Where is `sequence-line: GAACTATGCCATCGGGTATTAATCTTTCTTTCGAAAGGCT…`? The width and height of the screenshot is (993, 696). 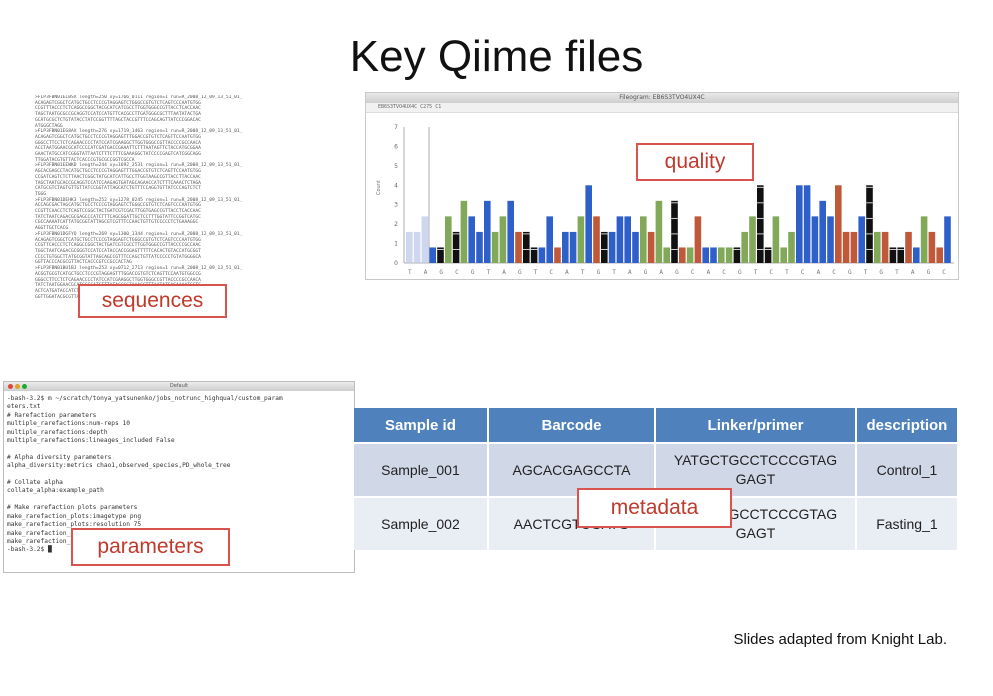
sequence-line: GAACTATGCCATCGGGTATTAATCTTTCTTTCGAAAGGCT… is located at coordinates (118, 155).